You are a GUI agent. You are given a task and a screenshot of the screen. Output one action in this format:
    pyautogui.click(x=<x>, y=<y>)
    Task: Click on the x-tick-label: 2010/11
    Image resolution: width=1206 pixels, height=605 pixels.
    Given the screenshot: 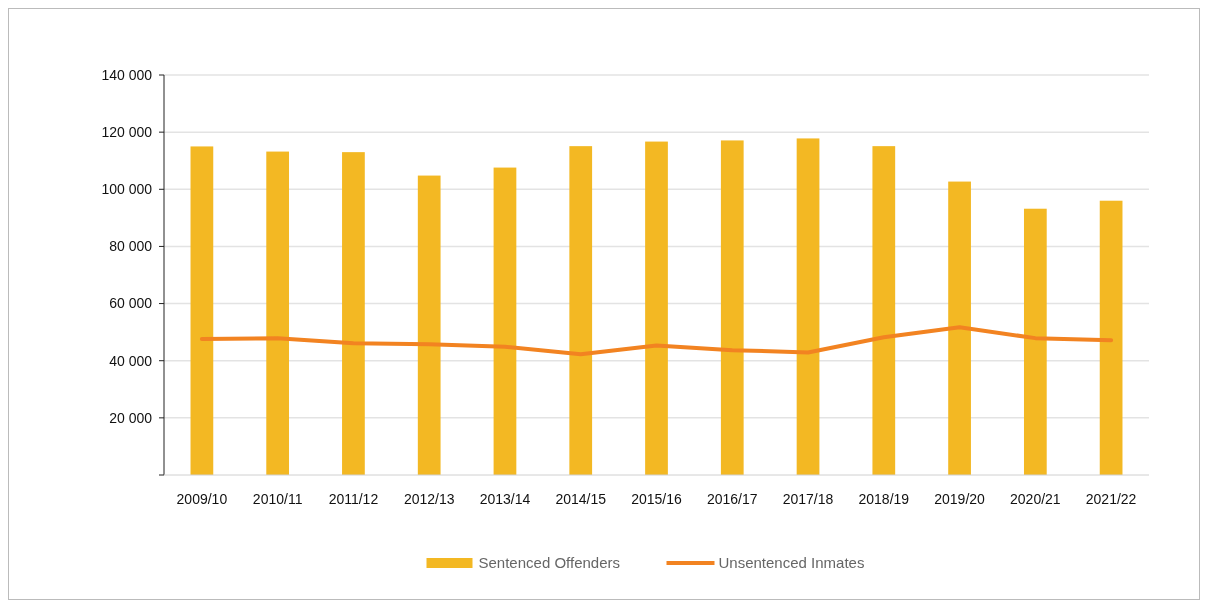 What is the action you would take?
    pyautogui.click(x=277, y=499)
    